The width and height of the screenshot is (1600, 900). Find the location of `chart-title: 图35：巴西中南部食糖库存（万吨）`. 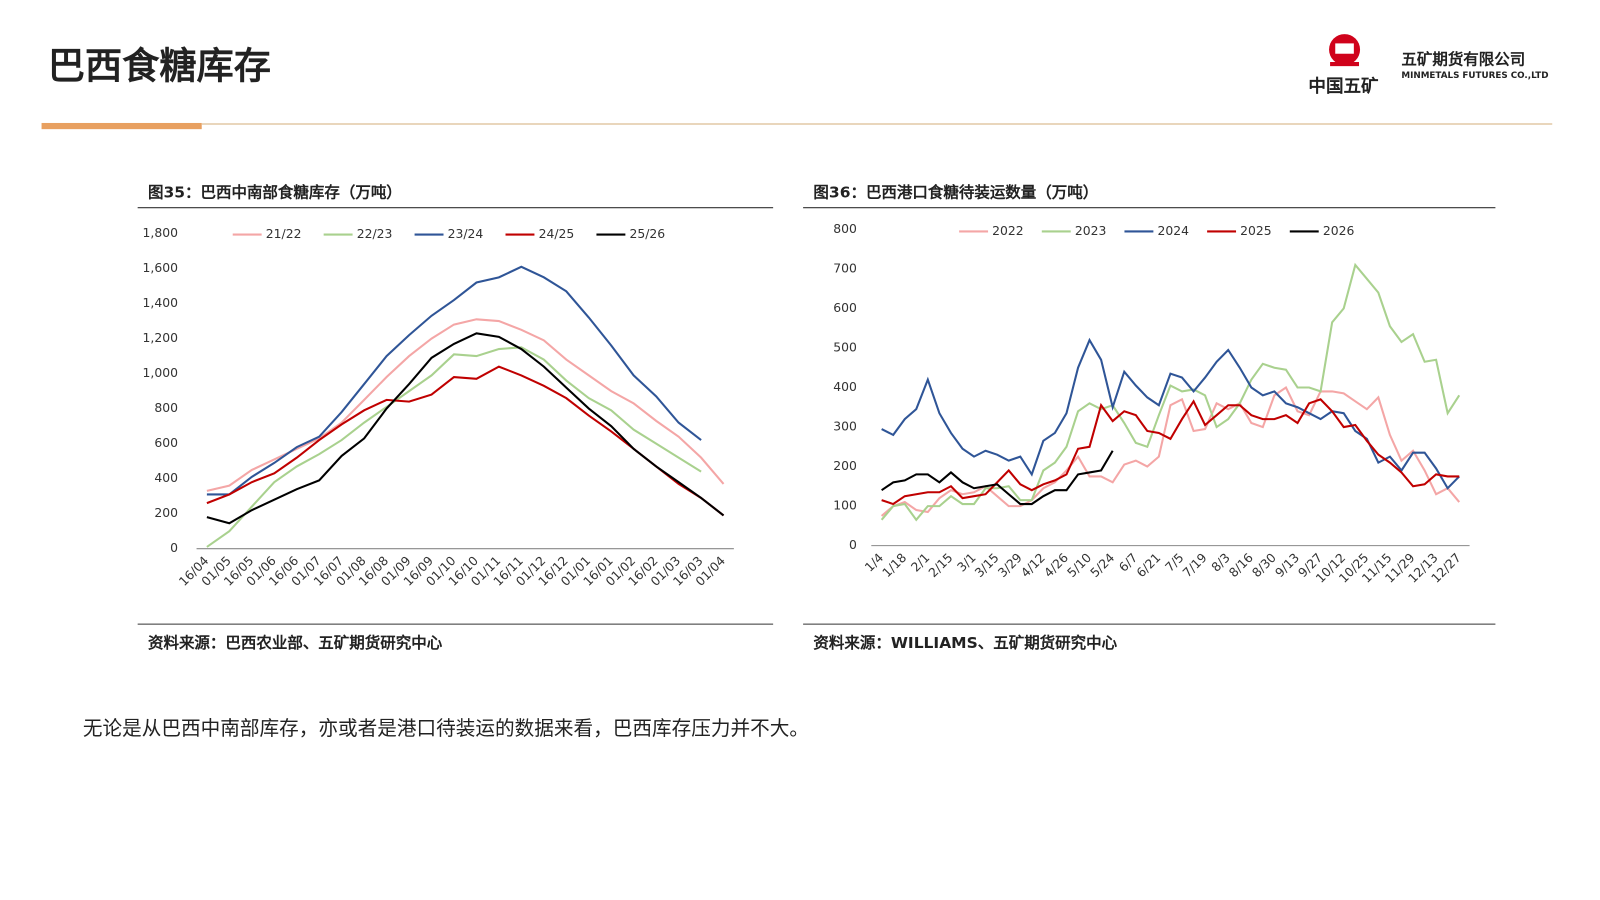

chart-title: 图35：巴西中南部食糖库存（万吨） is located at coordinates (275, 192).